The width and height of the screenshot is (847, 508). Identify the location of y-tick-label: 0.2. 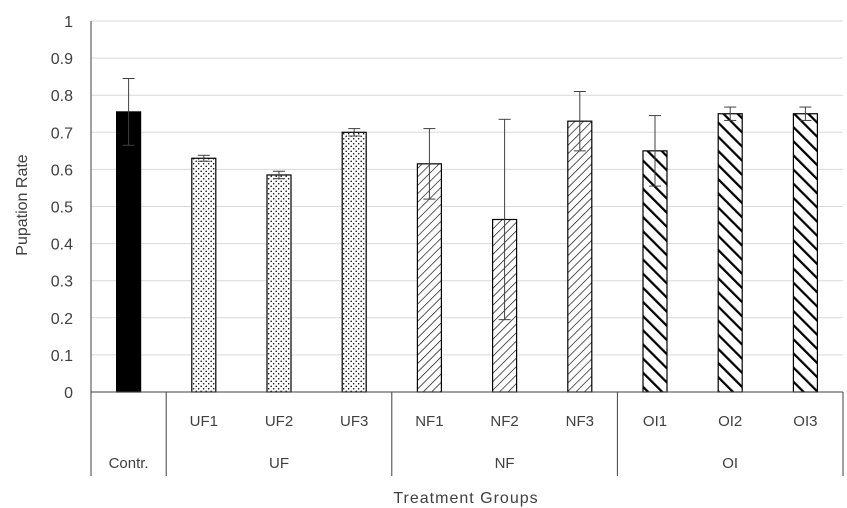
(62, 319).